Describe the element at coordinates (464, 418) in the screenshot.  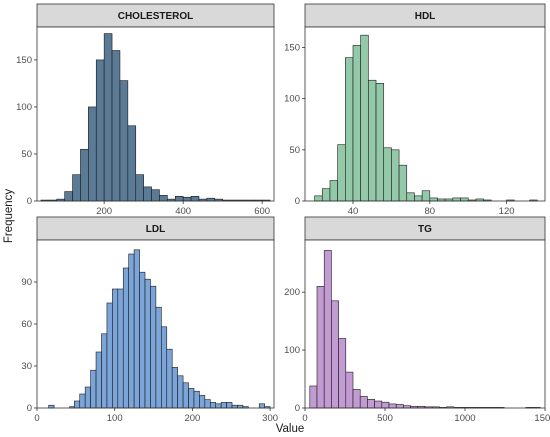
I see `x-tick-label: 1000` at that location.